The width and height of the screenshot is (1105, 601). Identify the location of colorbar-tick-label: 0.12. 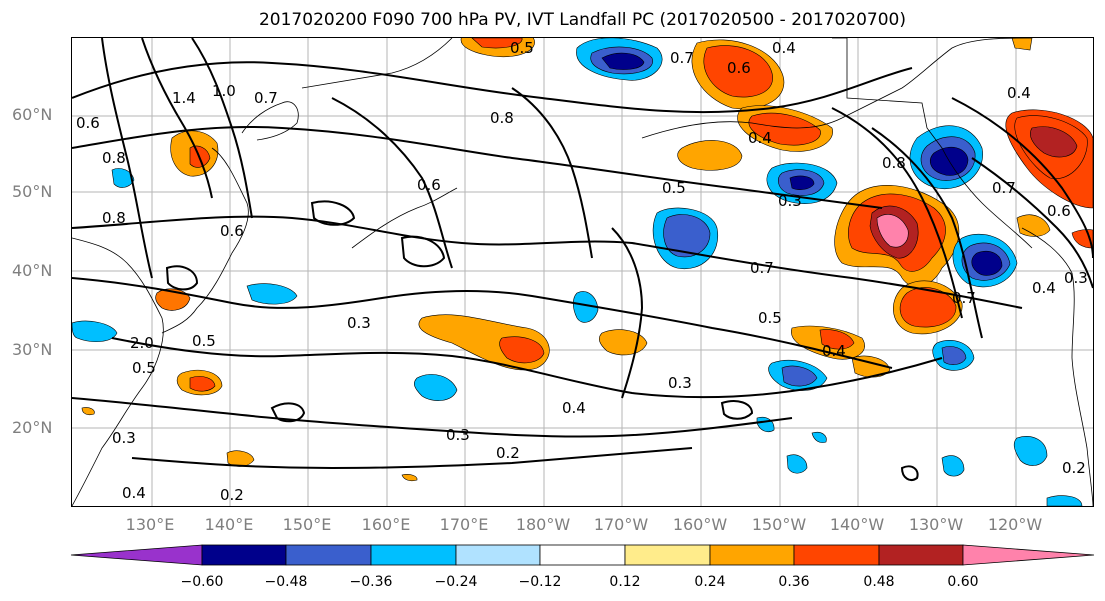
(625, 582).